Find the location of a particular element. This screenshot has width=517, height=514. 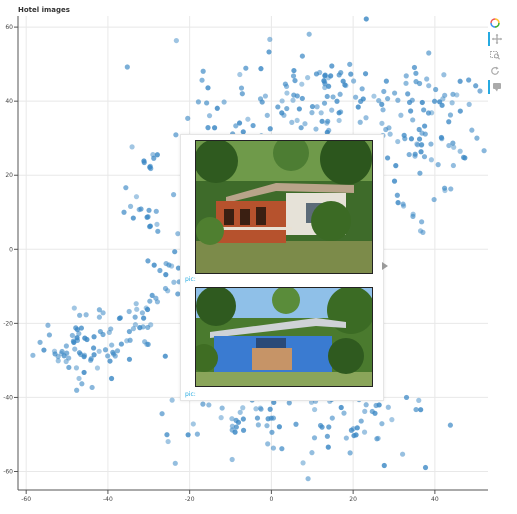

box-zoom-tool-icon is located at coordinates (495, 55).